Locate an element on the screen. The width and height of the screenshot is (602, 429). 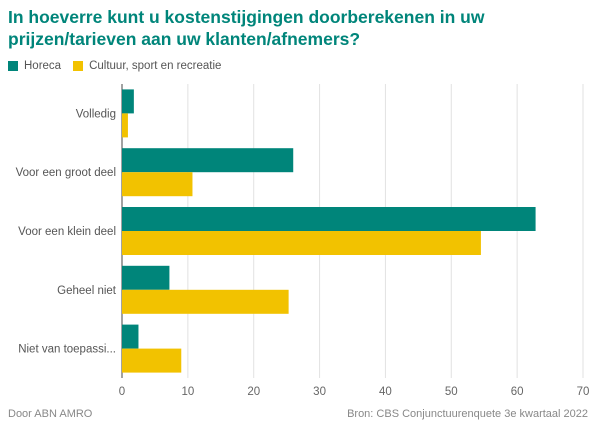
x-tick-label-40: 40 is located at coordinates (385, 392).